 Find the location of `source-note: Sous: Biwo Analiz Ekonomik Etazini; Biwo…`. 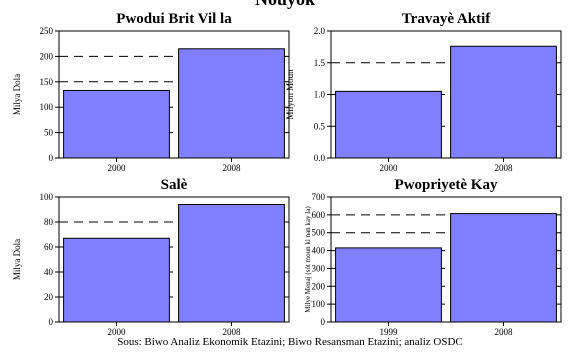

source-note: Sous: Biwo Analiz Ekonomik Etazini; Biwo… is located at coordinates (290, 341).